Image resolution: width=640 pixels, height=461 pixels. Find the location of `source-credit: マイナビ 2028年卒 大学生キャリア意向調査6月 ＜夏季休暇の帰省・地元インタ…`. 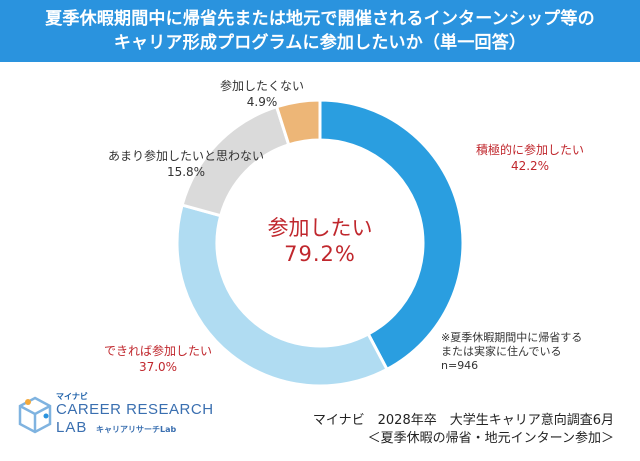

source-credit: マイナビ 2028年卒 大学生キャリア意向調査6月 ＜夏季休暇の帰省・地元インタ… is located at coordinates (463, 430).